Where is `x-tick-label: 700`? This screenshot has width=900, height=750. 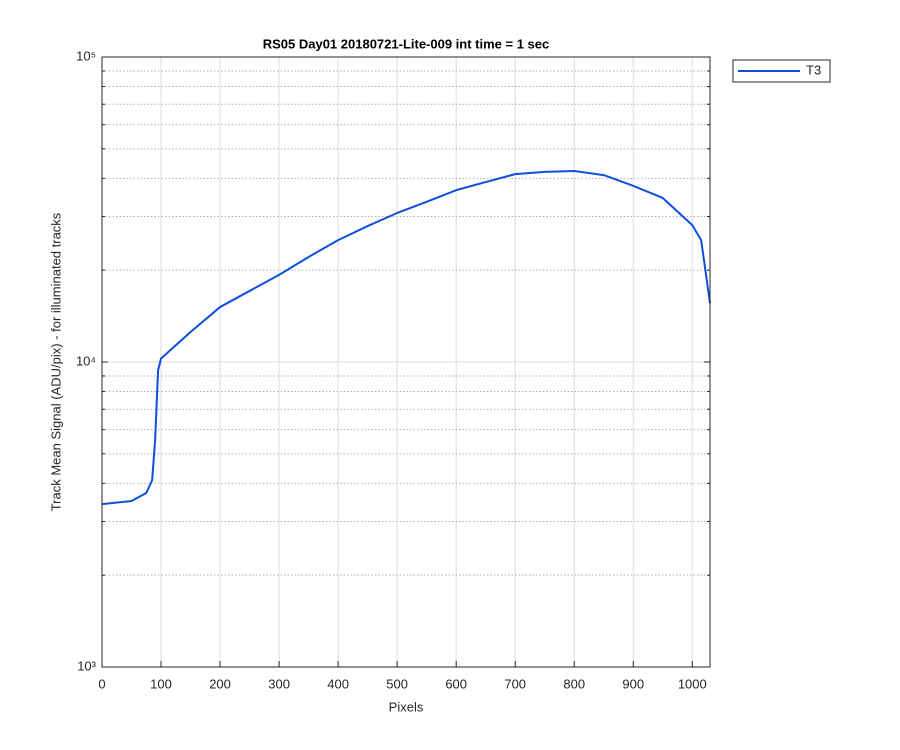 x-tick-label: 700 is located at coordinates (515, 683).